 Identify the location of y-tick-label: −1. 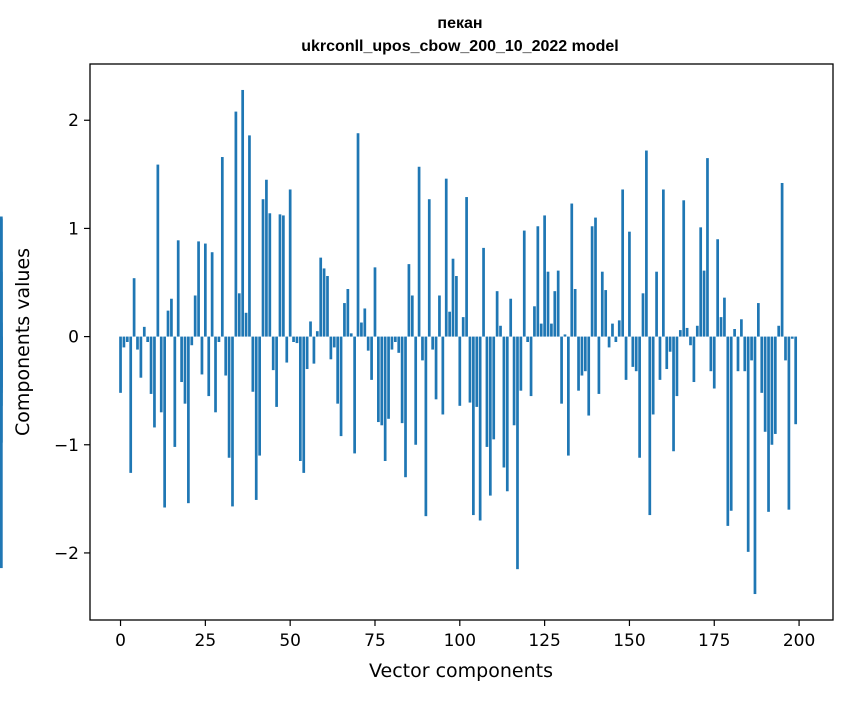
(66, 446).